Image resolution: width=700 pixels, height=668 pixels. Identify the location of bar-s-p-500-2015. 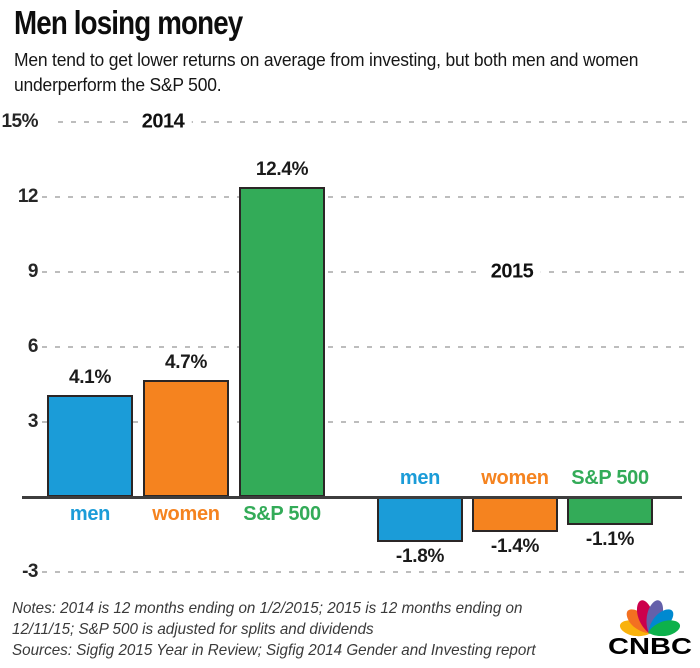
(610, 511).